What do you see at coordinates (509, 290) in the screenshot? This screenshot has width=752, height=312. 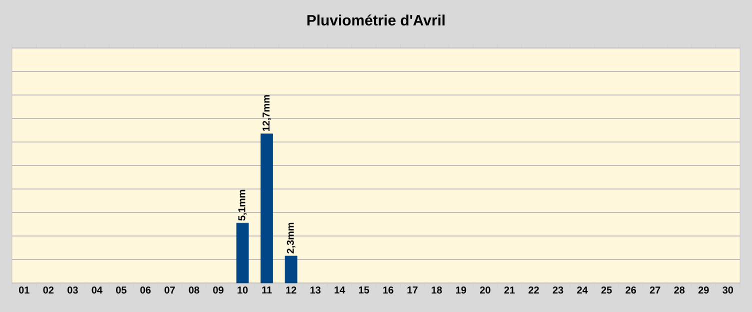 I see `x-tick-label: 21` at bounding box center [509, 290].